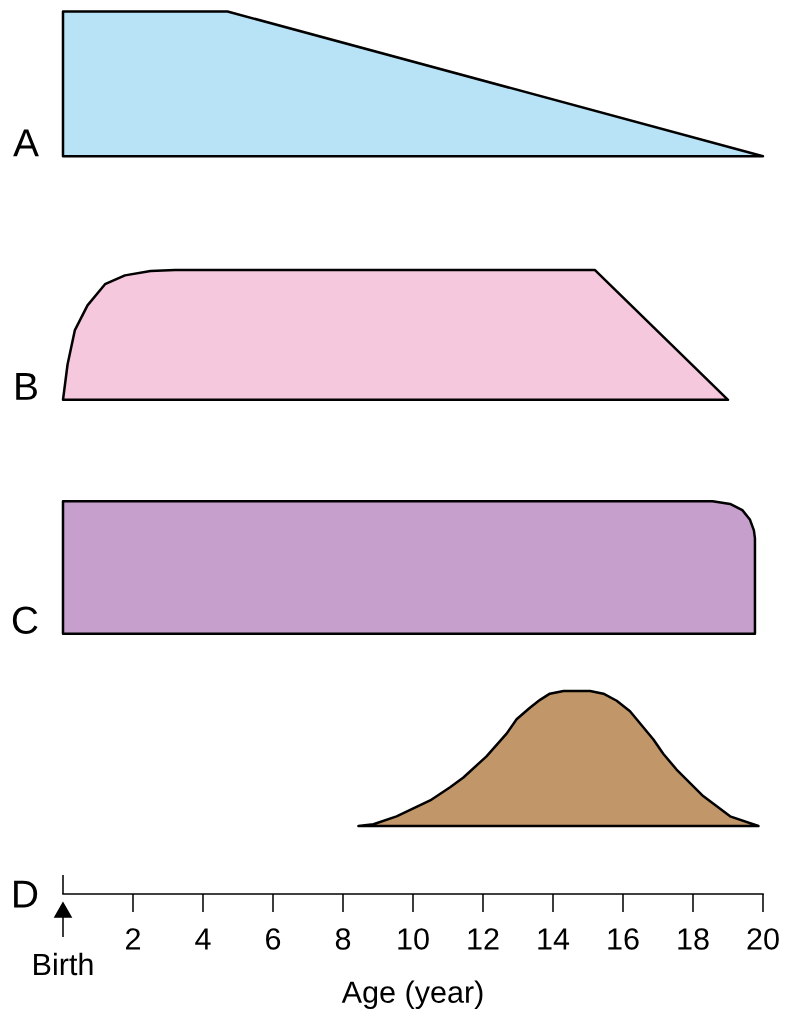 Image resolution: width=793 pixels, height=1014 pixels. What do you see at coordinates (63, 964) in the screenshot?
I see `text: Birth` at bounding box center [63, 964].